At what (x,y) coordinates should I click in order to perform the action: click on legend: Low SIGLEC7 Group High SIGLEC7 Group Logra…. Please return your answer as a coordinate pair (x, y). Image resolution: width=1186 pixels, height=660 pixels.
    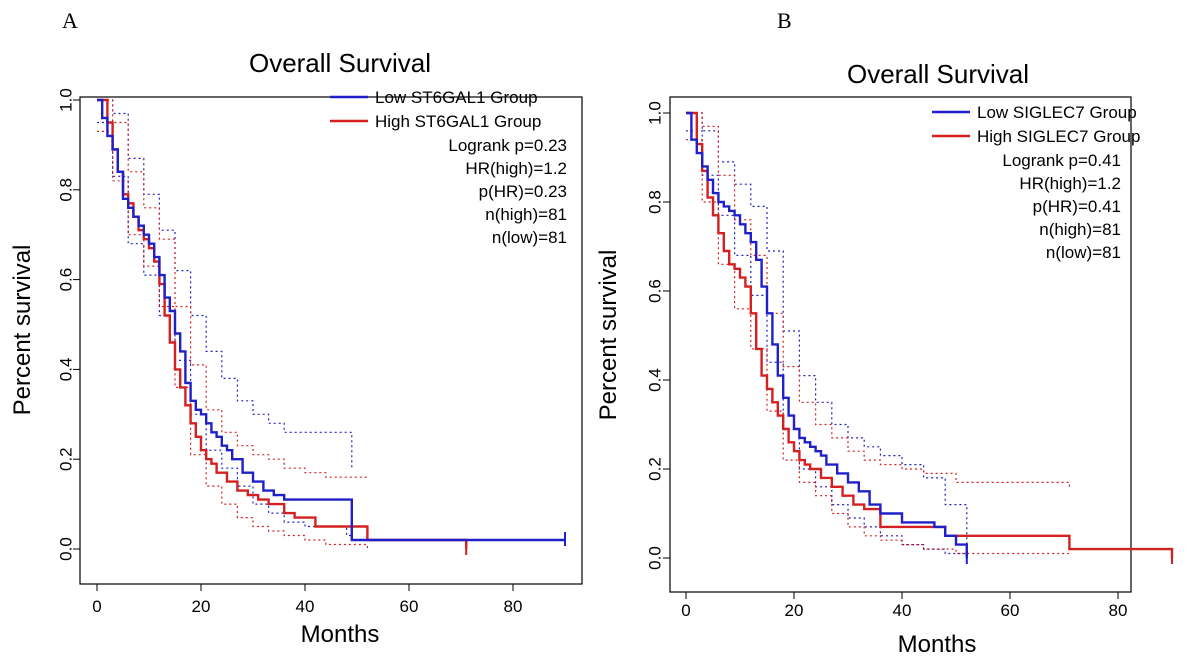
    Looking at the image, I should click on (1036, 182).